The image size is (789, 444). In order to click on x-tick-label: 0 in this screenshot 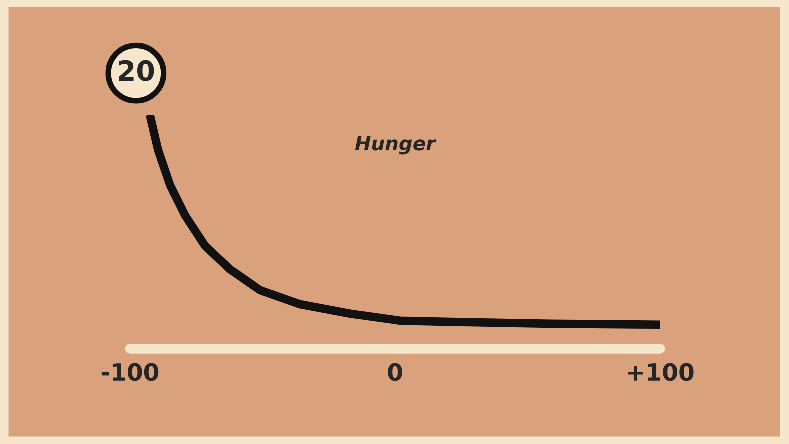, I will do `click(395, 372)`.